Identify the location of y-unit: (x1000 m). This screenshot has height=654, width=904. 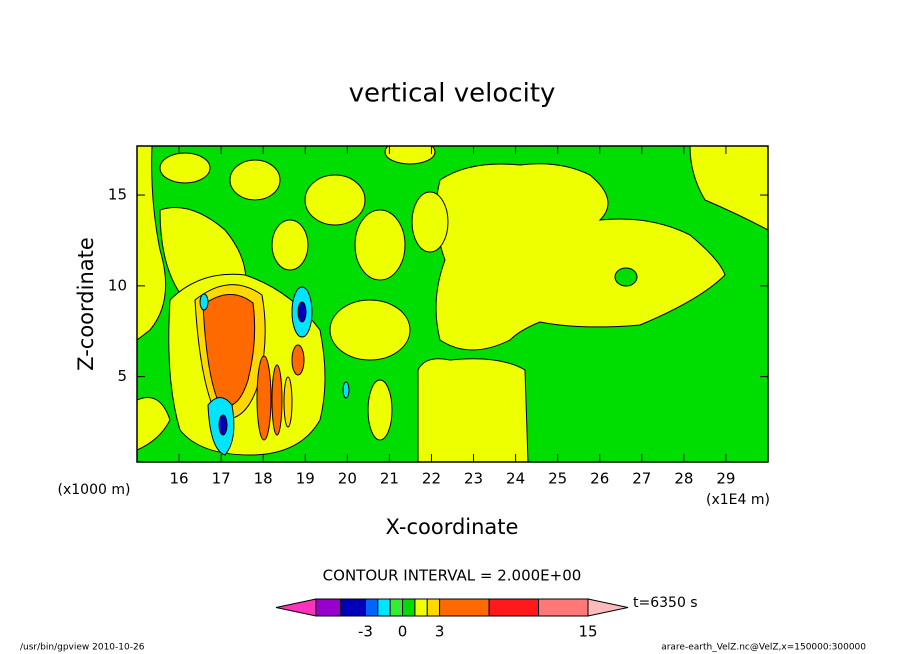
(94, 490).